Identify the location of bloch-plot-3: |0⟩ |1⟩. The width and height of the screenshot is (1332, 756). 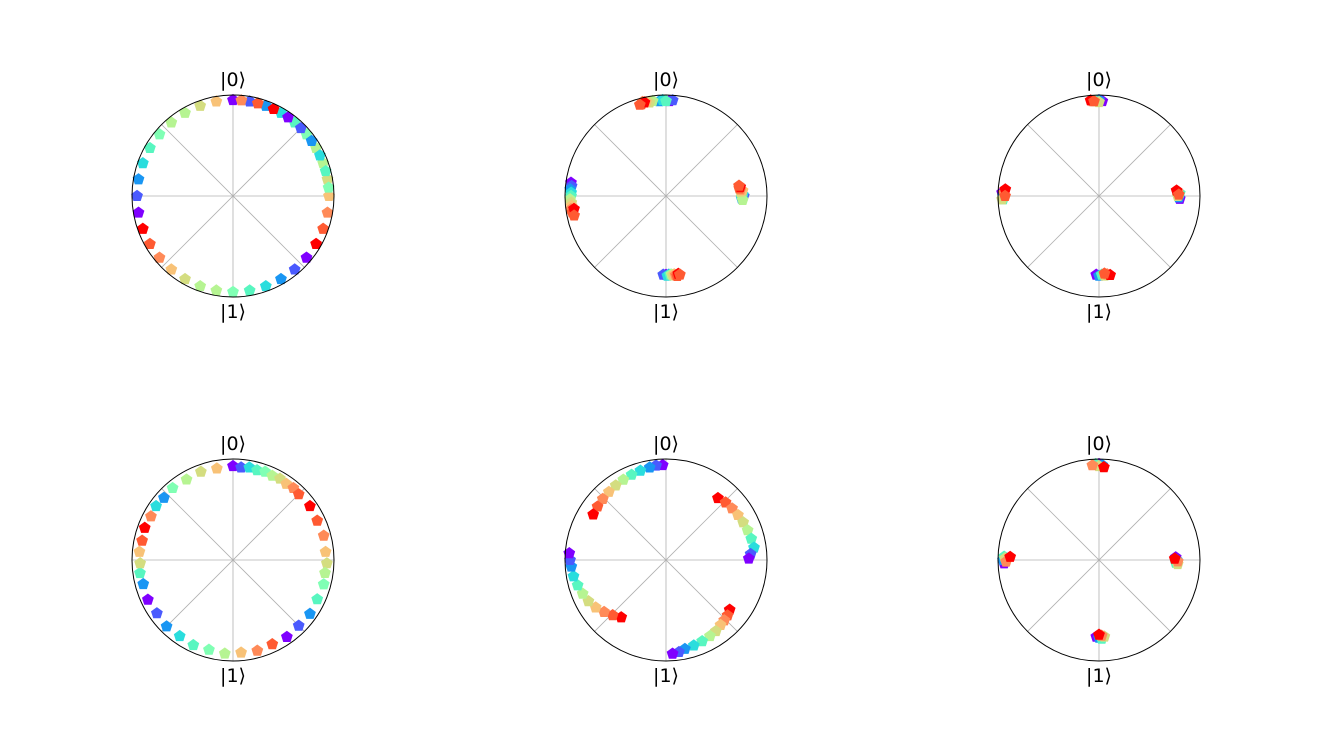
(1098, 196).